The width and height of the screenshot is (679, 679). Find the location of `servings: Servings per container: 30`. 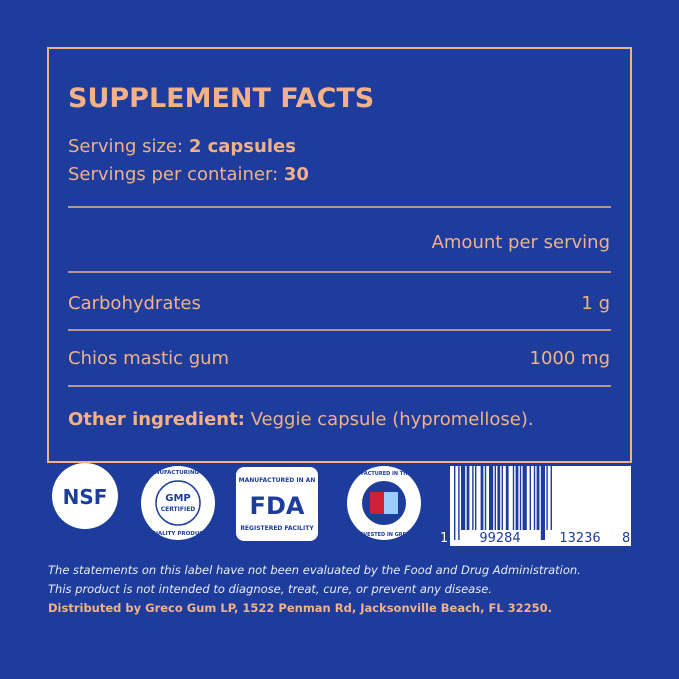

servings: Servings per container: 30 is located at coordinates (188, 174).